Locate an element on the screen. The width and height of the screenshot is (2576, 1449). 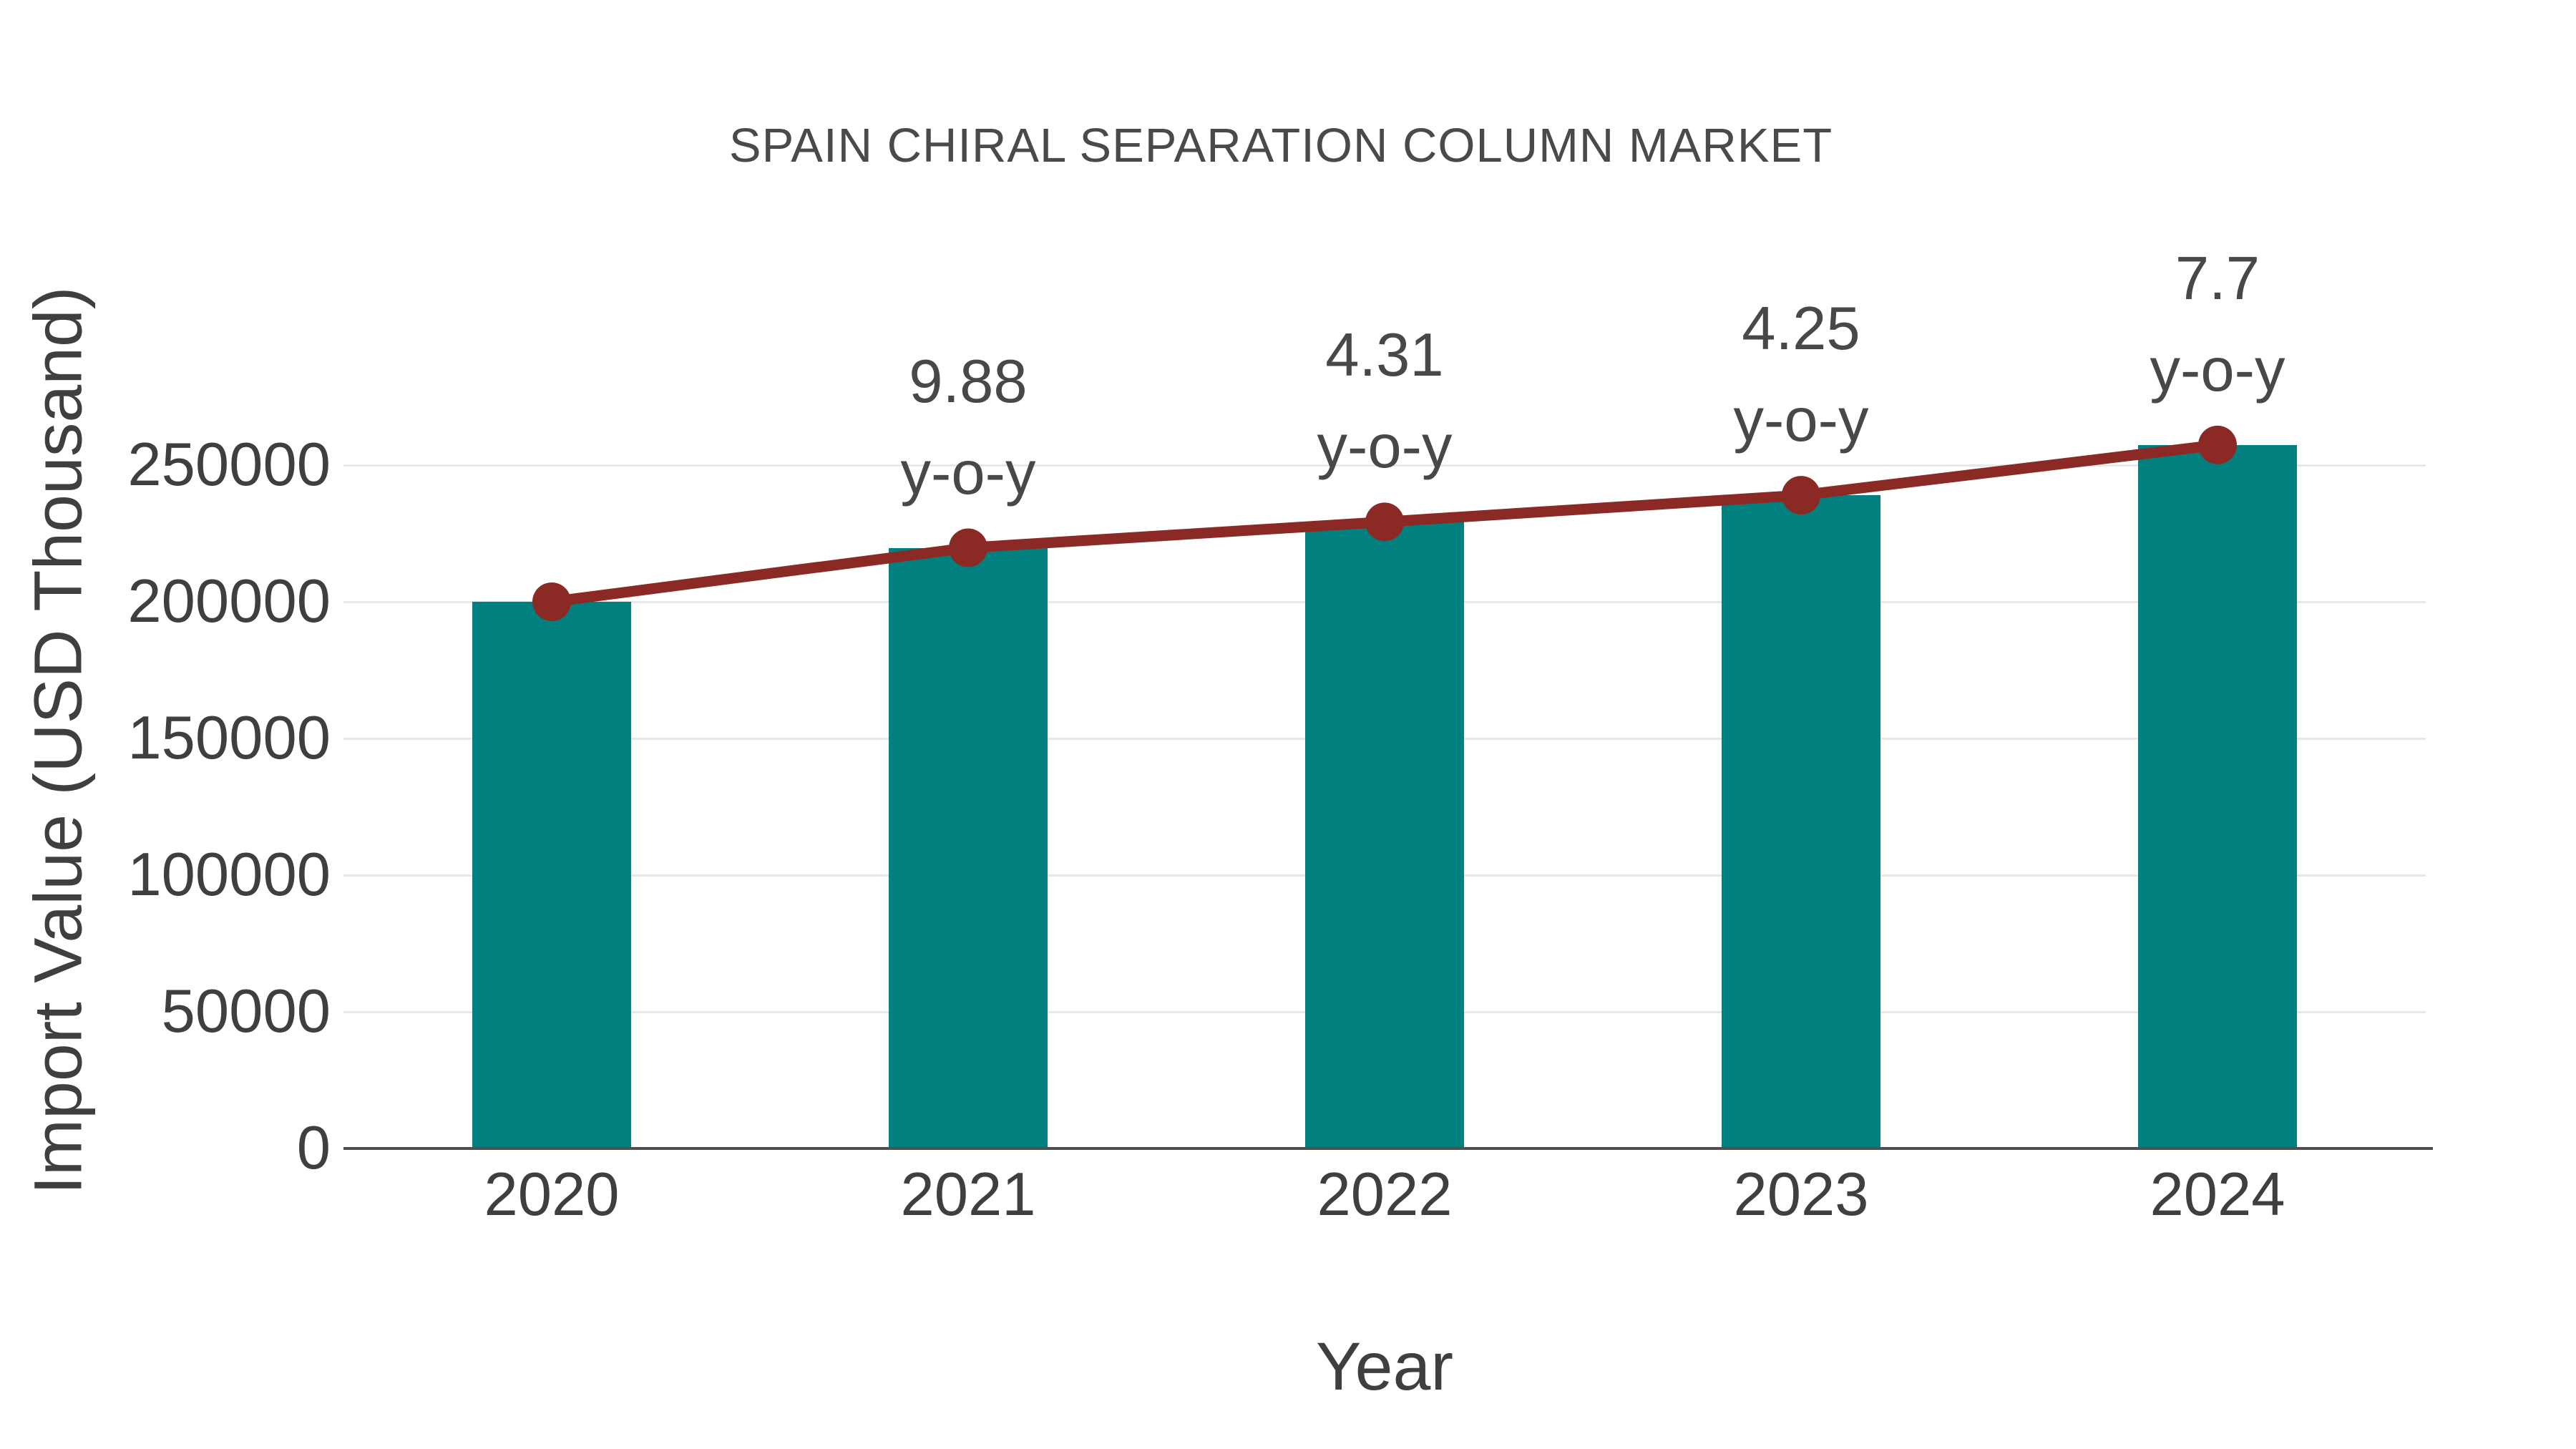
x-tick-2020: 2020 is located at coordinates (552, 1195).